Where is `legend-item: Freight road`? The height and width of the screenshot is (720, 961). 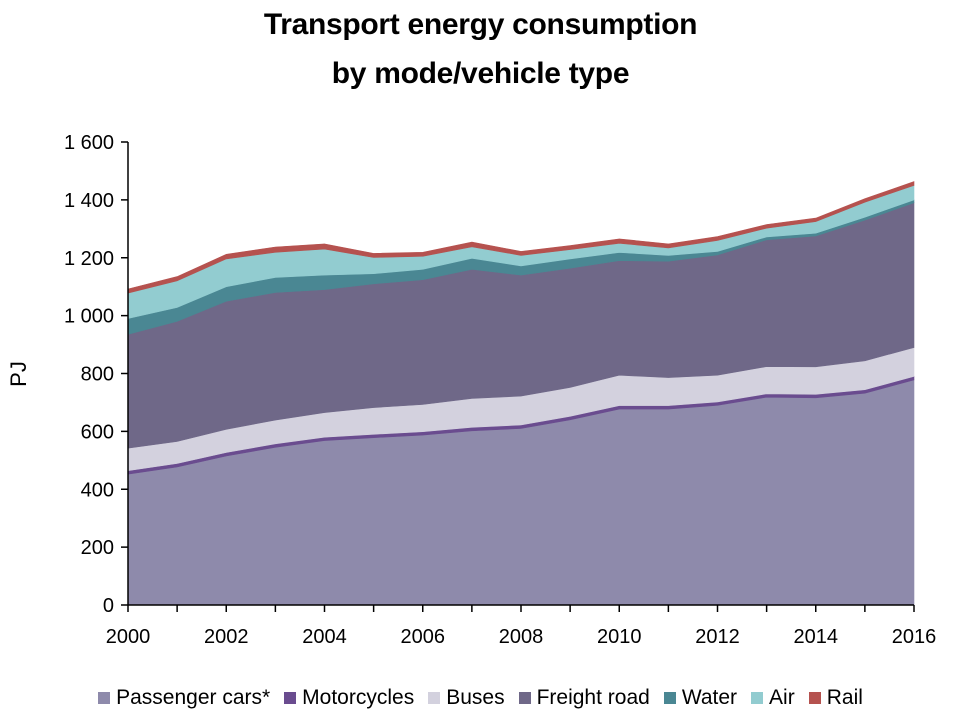 legend-item: Freight road is located at coordinates (584, 698).